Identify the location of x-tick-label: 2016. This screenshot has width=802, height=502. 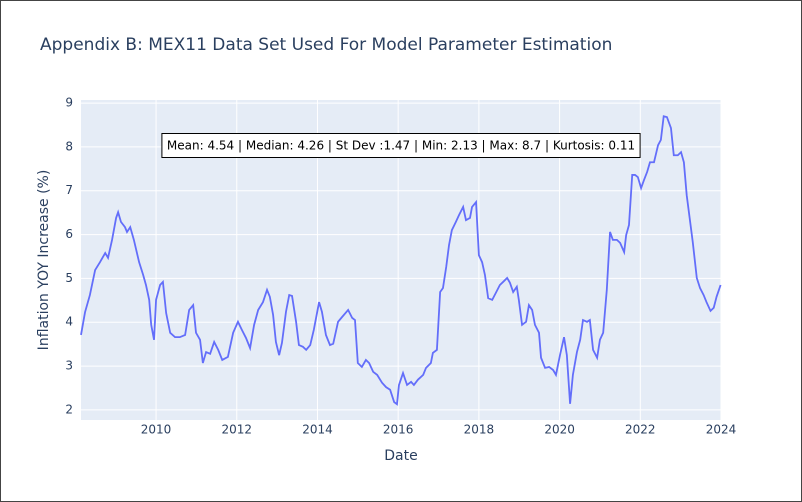
(398, 430).